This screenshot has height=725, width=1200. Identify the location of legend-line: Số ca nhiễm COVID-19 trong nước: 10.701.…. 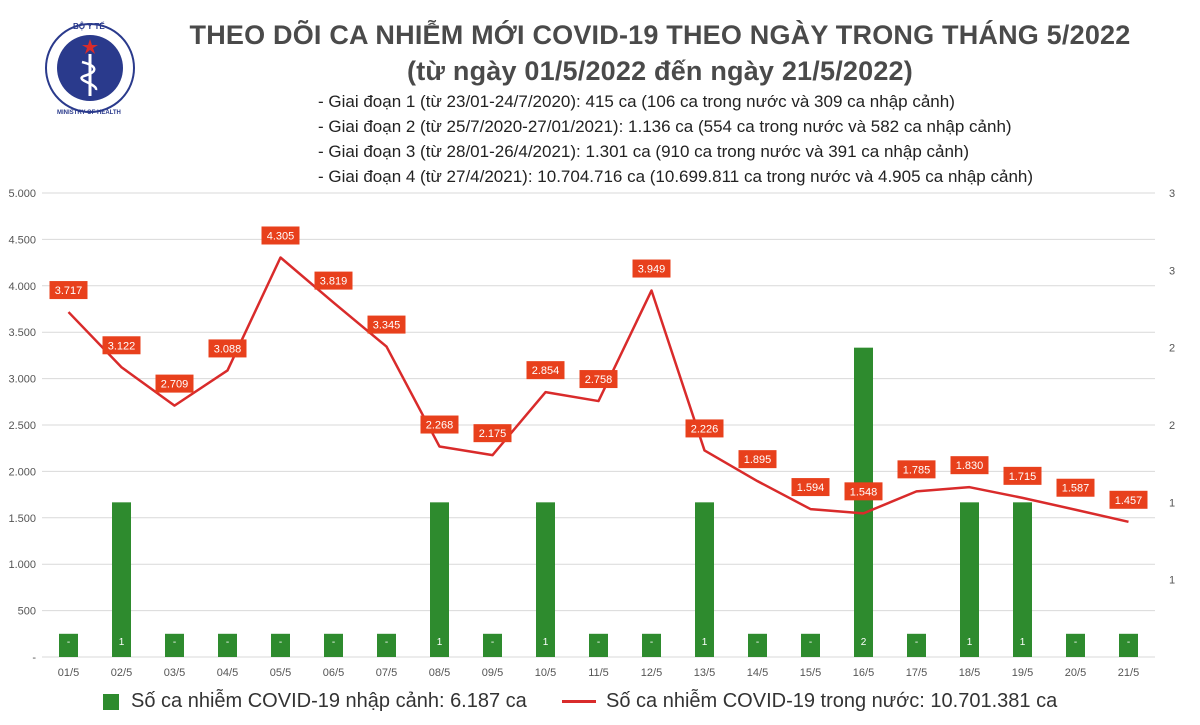
(809, 701).